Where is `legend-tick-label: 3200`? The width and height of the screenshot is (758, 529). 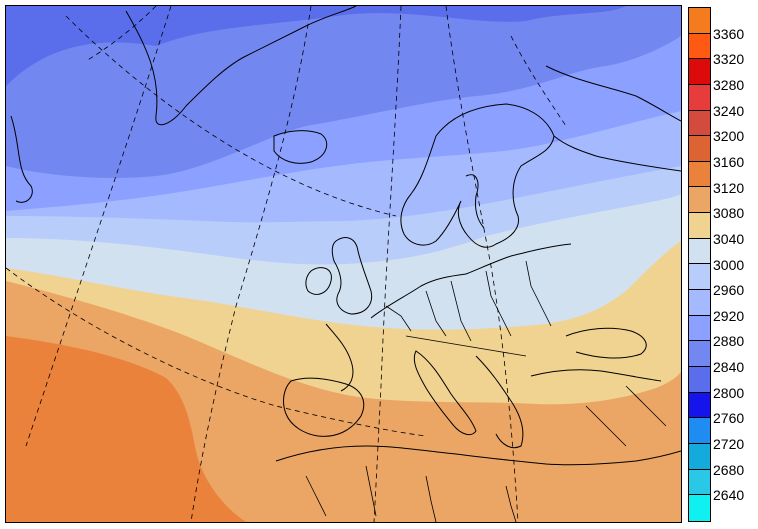 legend-tick-label: 3200 is located at coordinates (729, 136).